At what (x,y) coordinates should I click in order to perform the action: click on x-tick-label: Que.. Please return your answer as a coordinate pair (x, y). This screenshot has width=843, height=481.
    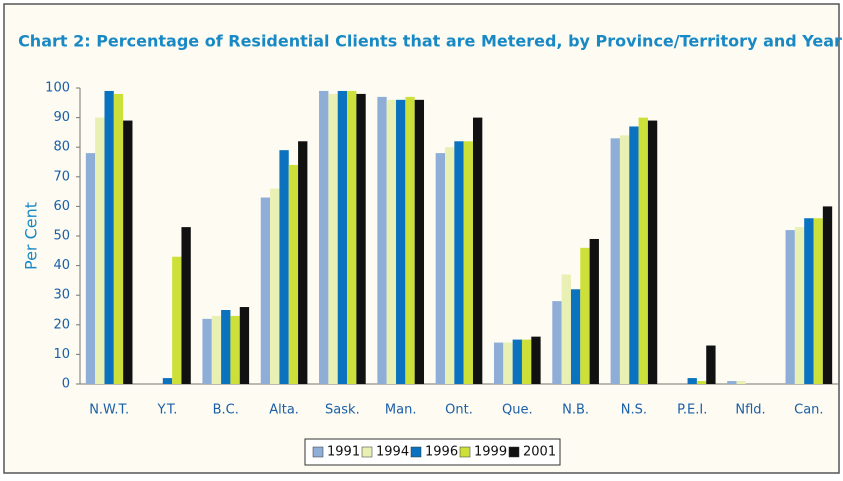
    Looking at the image, I should click on (517, 410).